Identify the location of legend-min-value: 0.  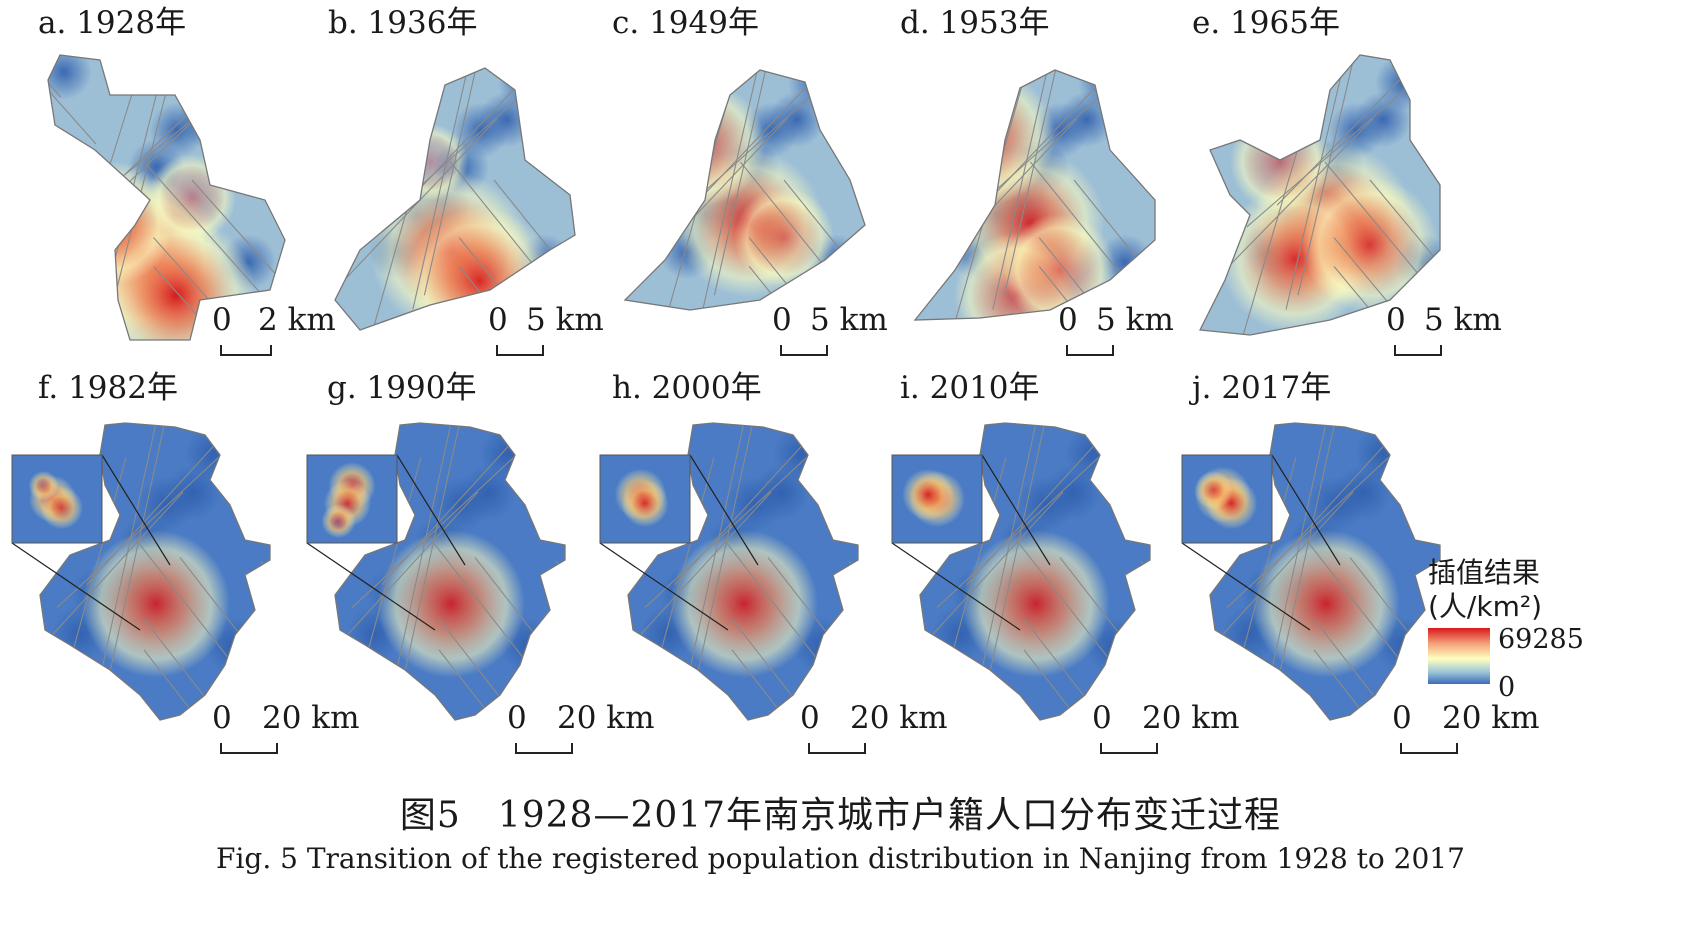
(1507, 687).